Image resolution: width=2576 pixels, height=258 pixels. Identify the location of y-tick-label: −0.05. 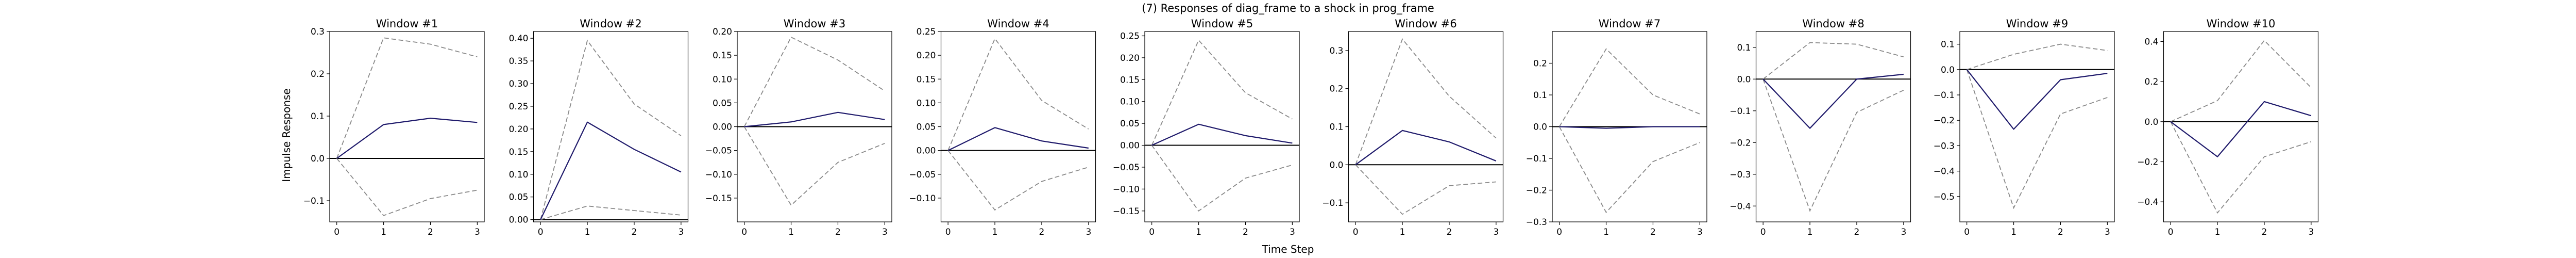
(922, 175).